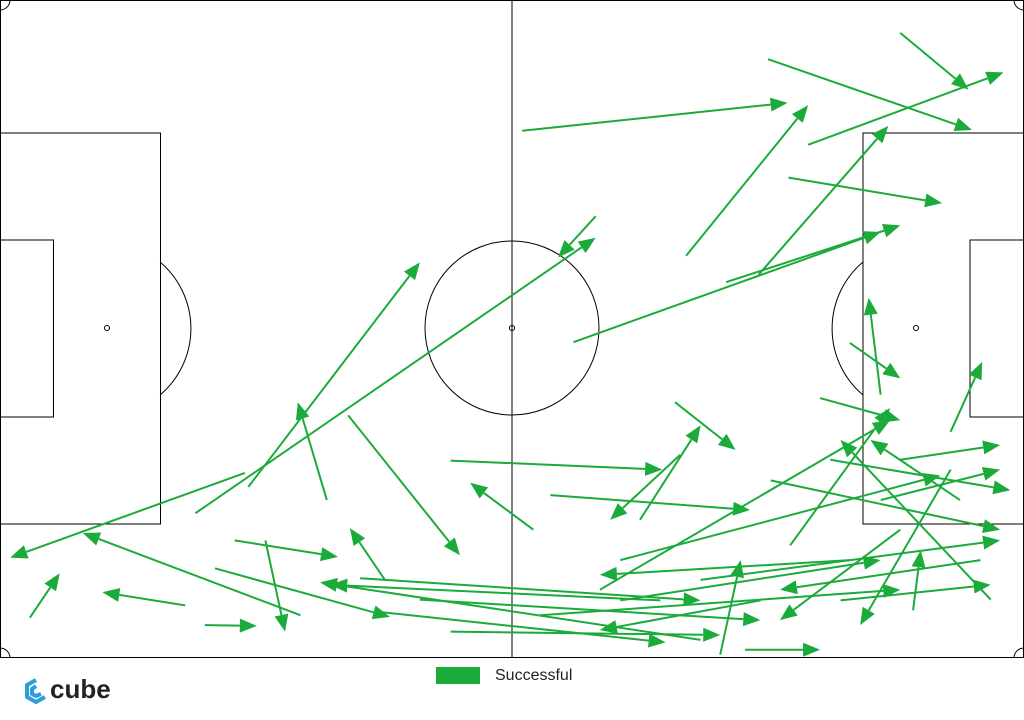 This screenshot has height=720, width=1024. Describe the element at coordinates (943, 328) in the screenshot. I see `penalty-box` at that location.